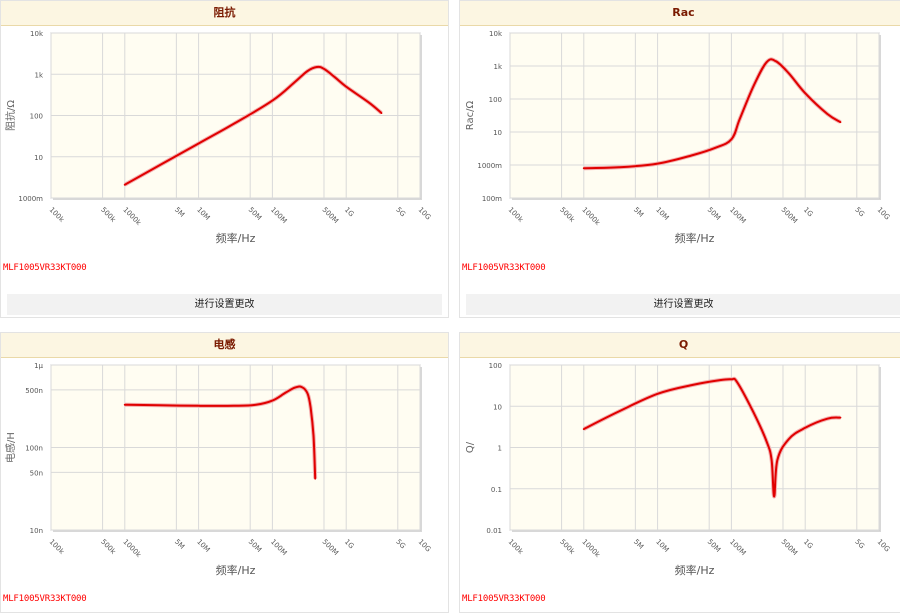 The height and width of the screenshot is (613, 900). What do you see at coordinates (680, 13) in the screenshot?
I see `chart-title: Rac` at bounding box center [680, 13].